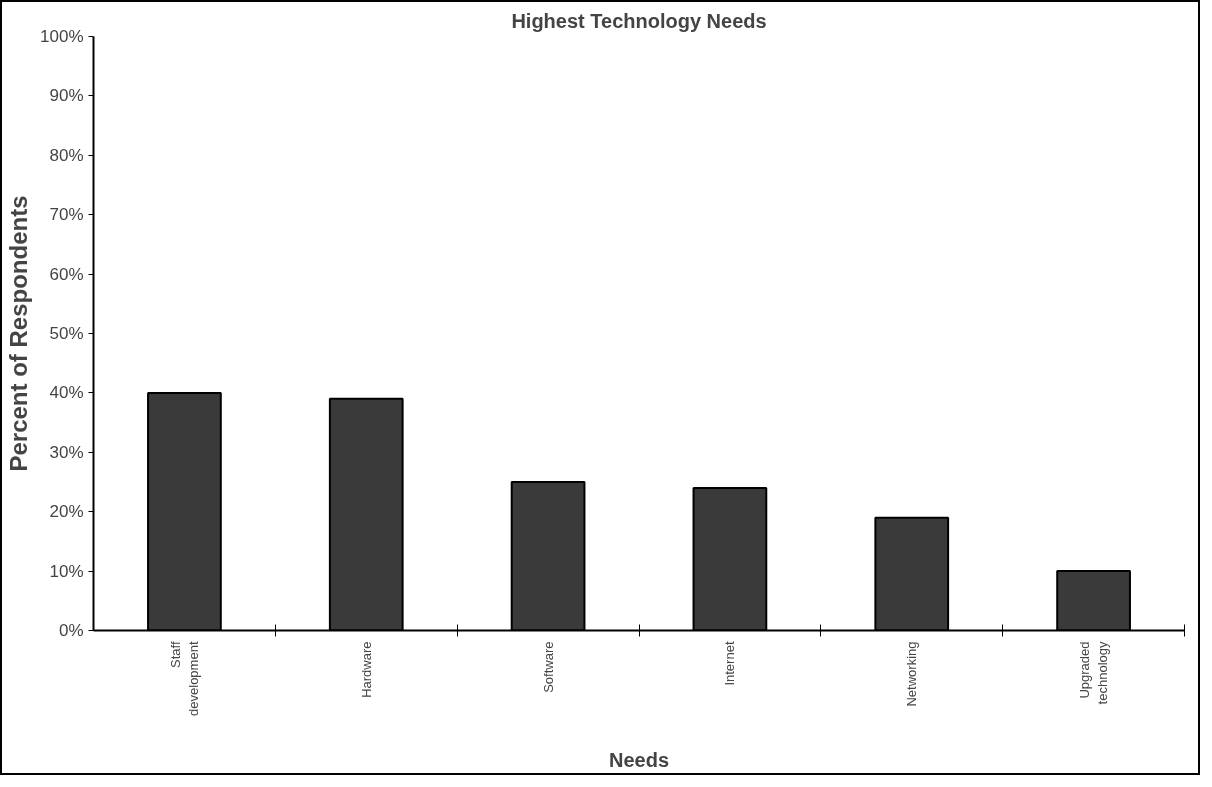  I want to click on y-tick-label: 20%, so click(66, 512).